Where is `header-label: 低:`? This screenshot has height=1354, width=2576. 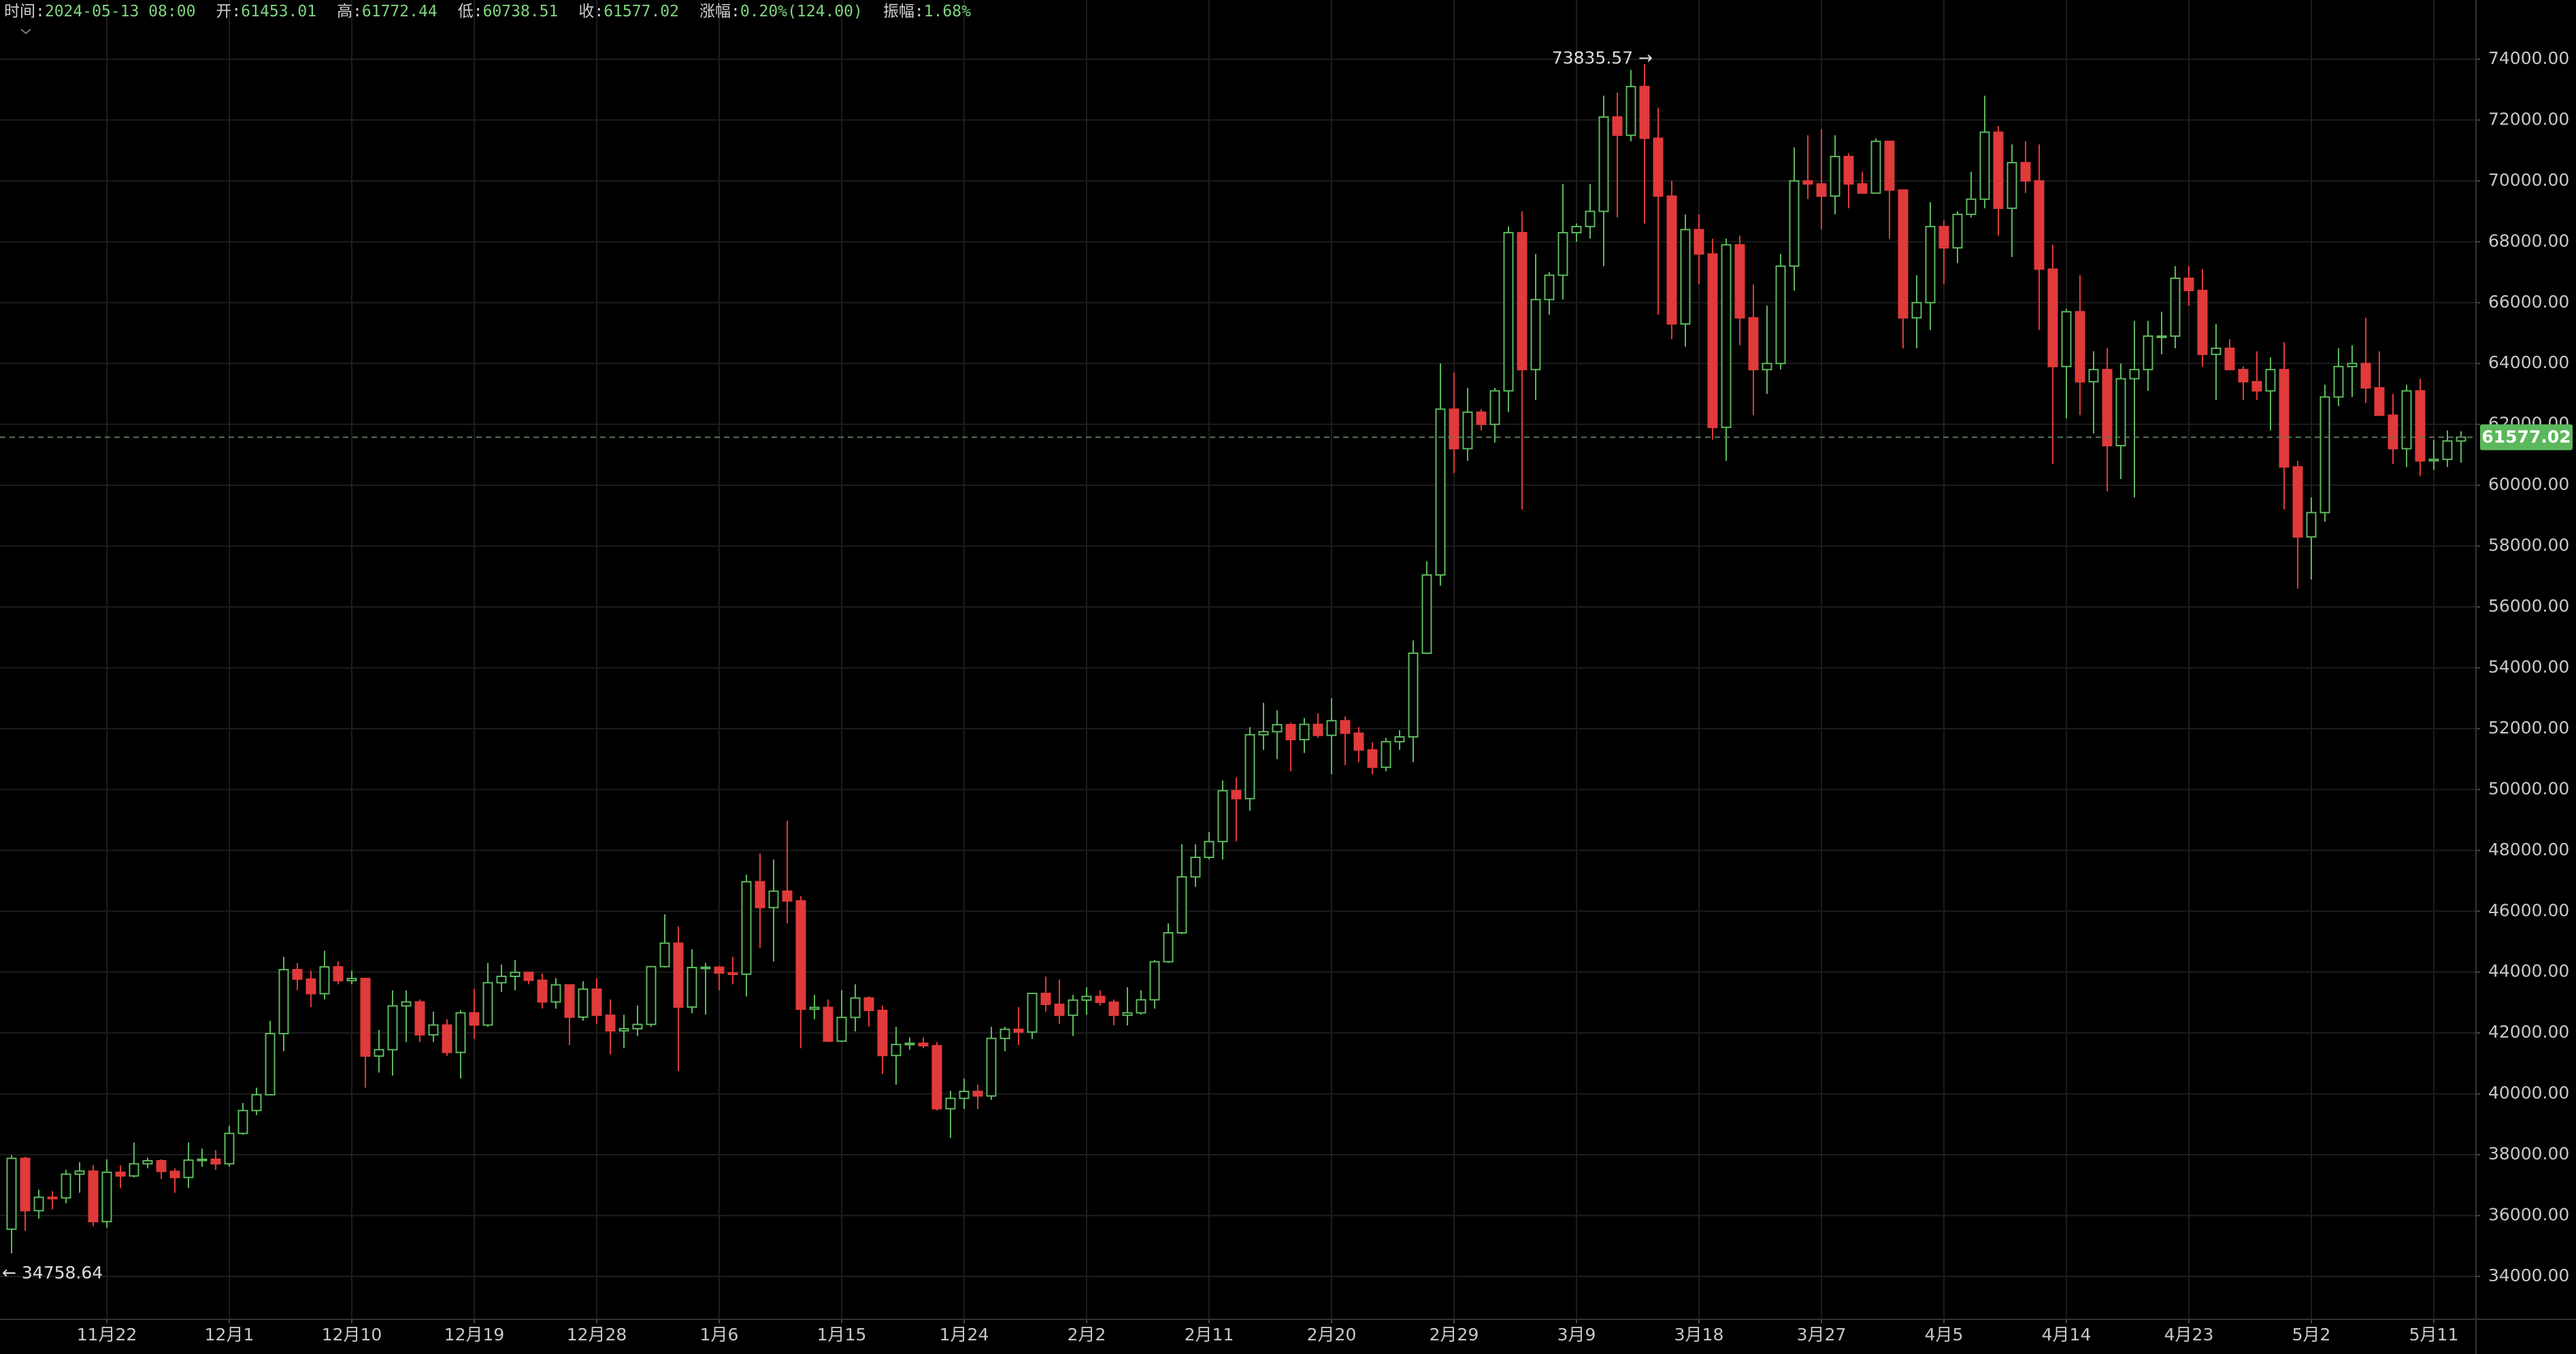
header-label: 低: is located at coordinates (470, 11).